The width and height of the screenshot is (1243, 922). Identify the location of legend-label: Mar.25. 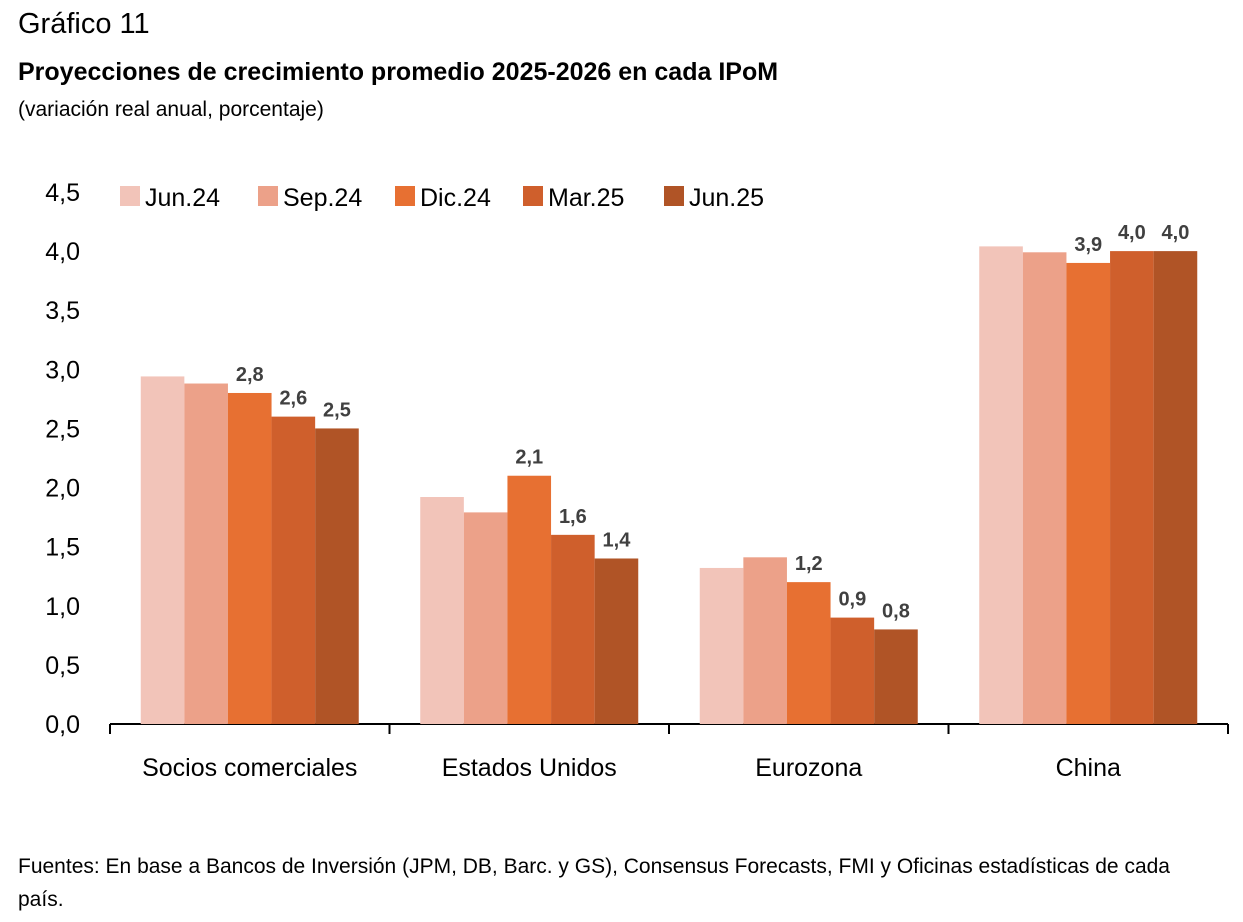
(586, 198).